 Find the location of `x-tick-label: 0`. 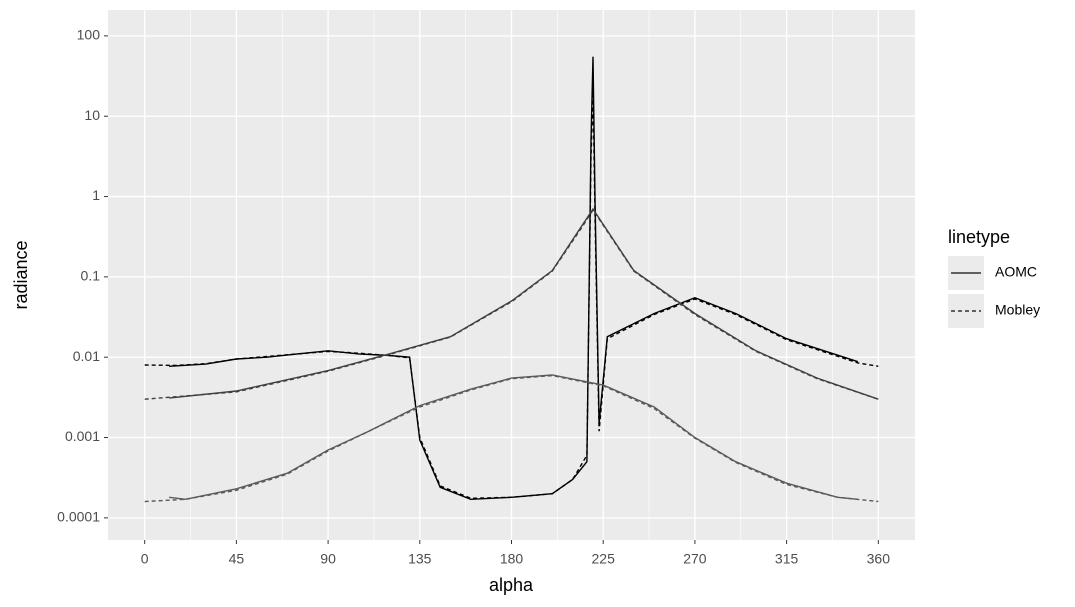

x-tick-label: 0 is located at coordinates (145, 559).